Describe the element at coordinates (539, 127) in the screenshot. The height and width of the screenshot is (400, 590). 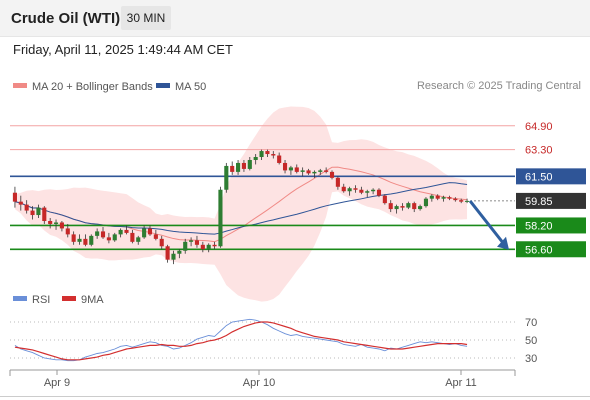
I see `level-label: 64.90` at that location.